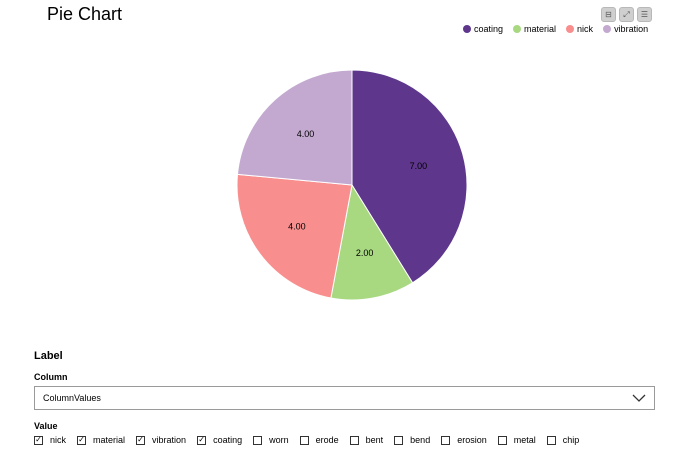 This screenshot has width=690, height=469. What do you see at coordinates (228, 440) in the screenshot?
I see `checkbox-label: coating` at bounding box center [228, 440].